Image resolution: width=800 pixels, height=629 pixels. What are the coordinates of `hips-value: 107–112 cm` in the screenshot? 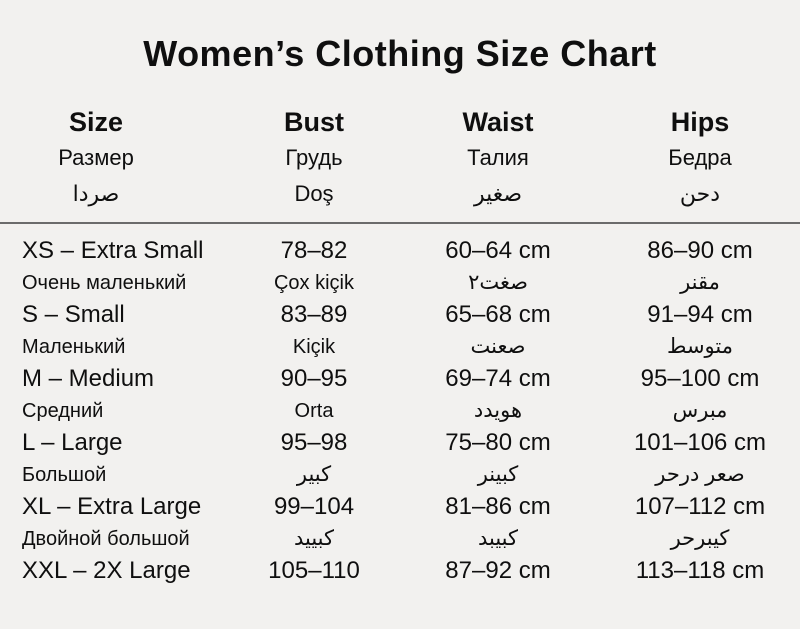 It's located at (700, 506).